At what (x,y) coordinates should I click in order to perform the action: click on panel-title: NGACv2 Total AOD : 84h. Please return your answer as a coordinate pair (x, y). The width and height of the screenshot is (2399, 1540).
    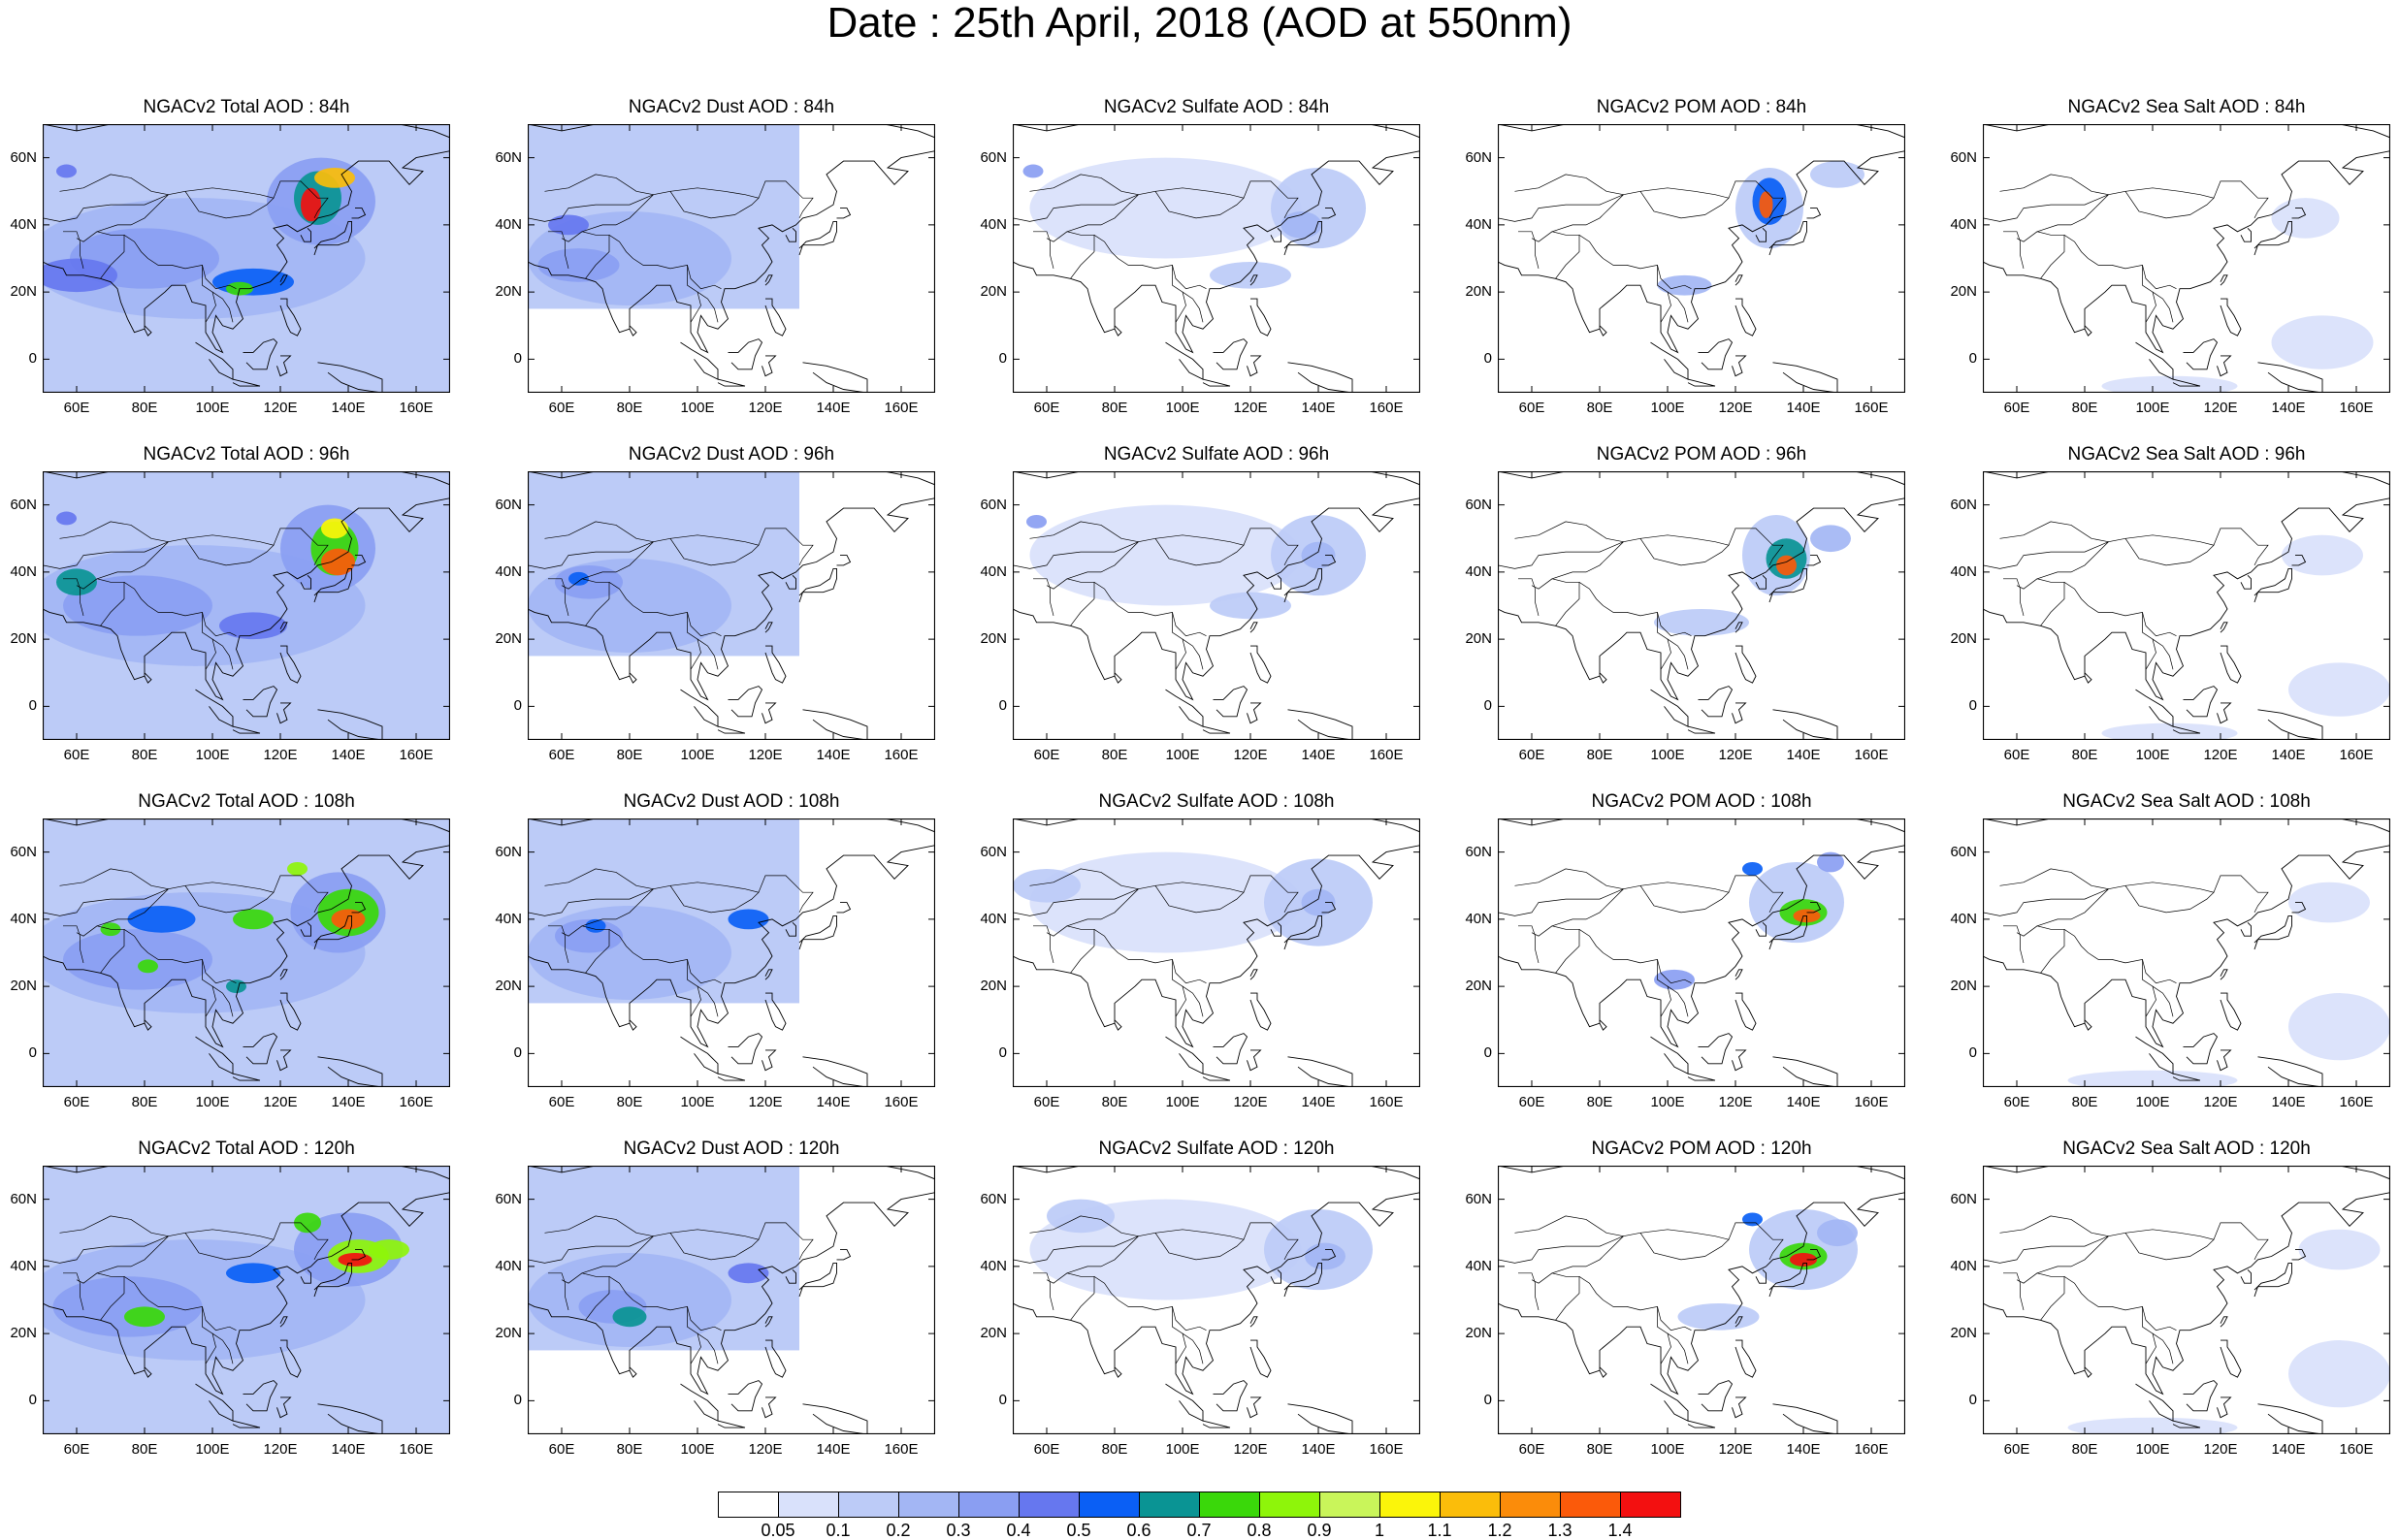
    Looking at the image, I should click on (247, 107).